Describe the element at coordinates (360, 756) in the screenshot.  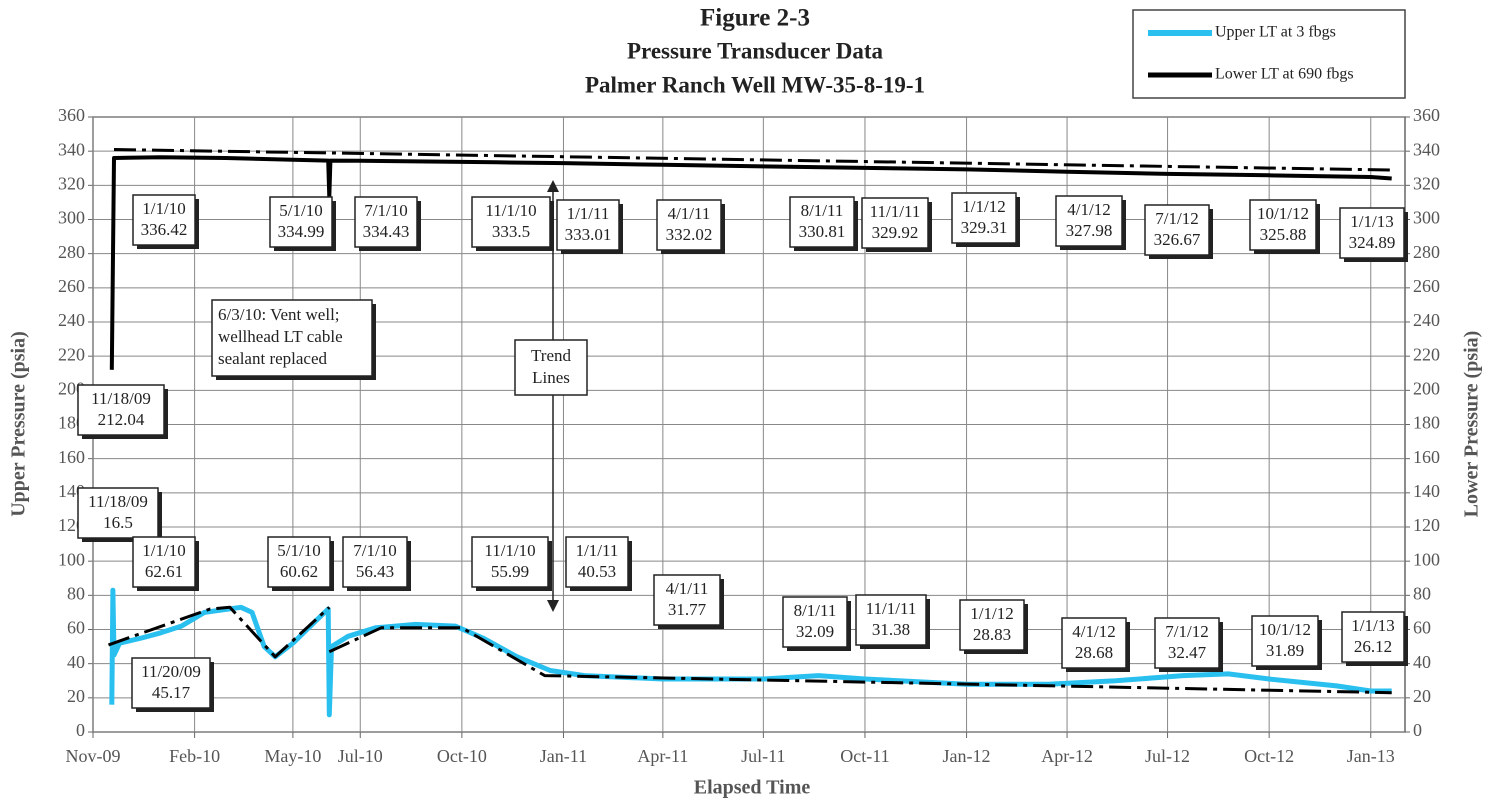
I see `x-tick-label: Jul-10` at that location.